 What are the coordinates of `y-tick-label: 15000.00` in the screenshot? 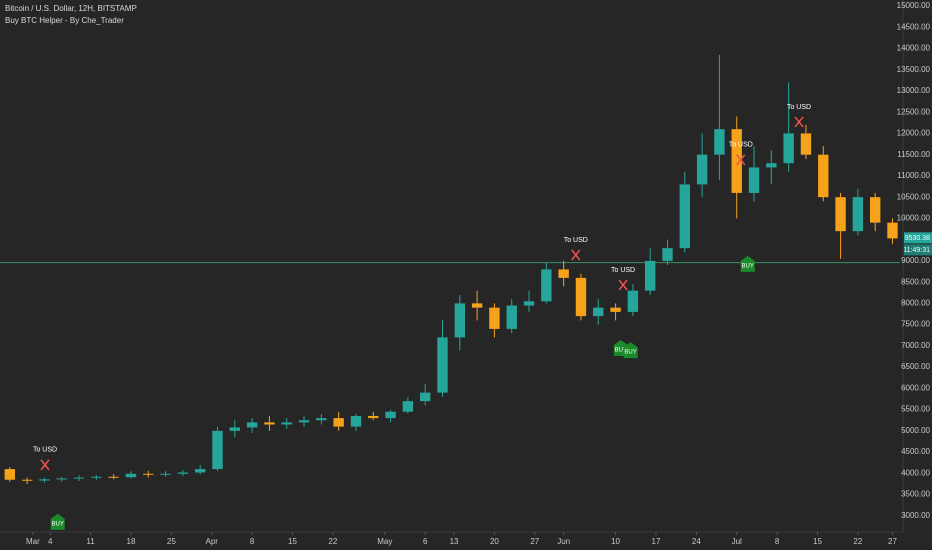 It's located at (914, 5).